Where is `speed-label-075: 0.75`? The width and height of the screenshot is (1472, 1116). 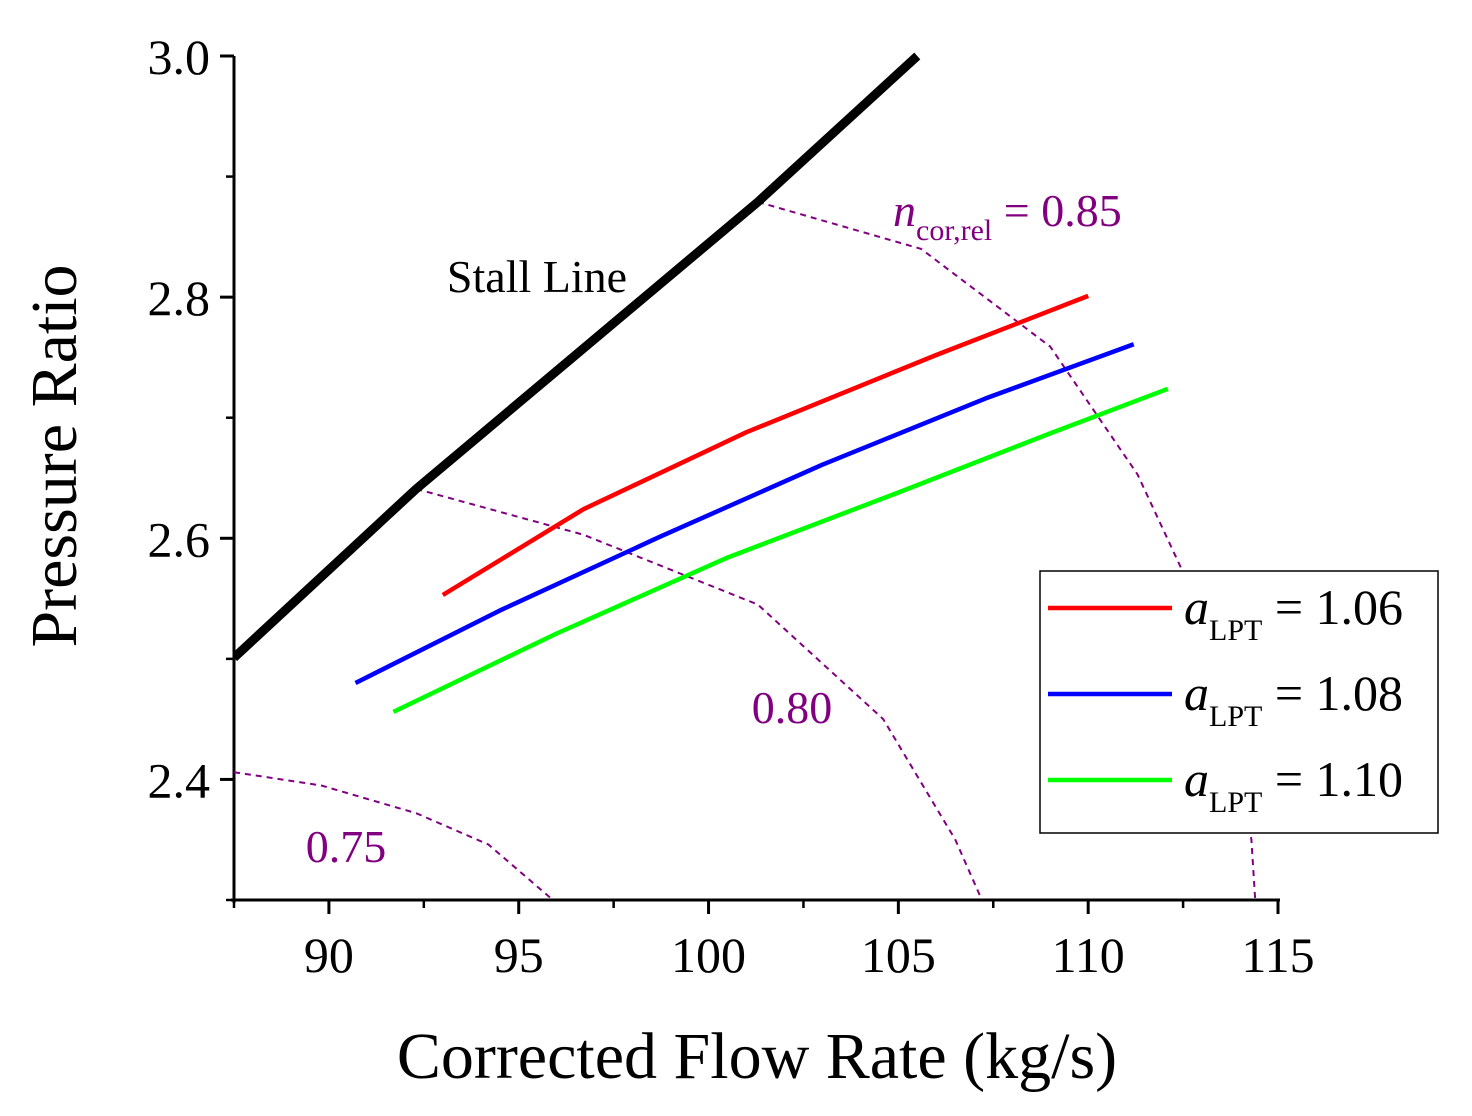 speed-label-075: 0.75 is located at coordinates (346, 846).